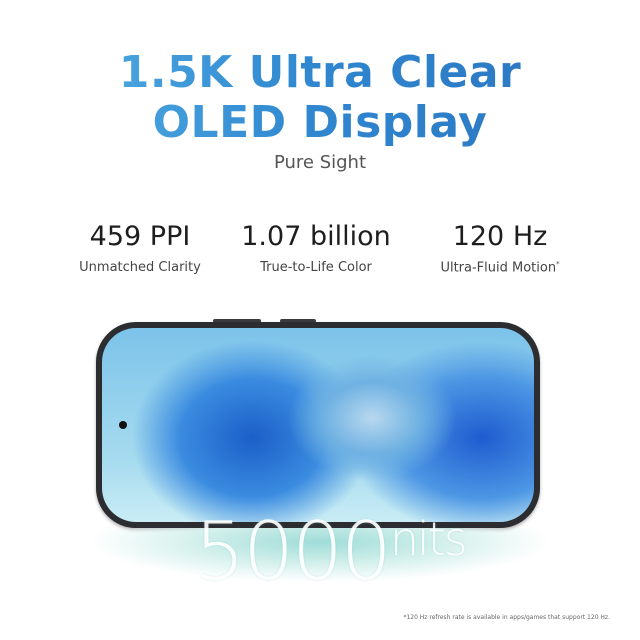 The image size is (640, 640). What do you see at coordinates (320, 162) in the screenshot?
I see `subtitle: Pure Sight` at bounding box center [320, 162].